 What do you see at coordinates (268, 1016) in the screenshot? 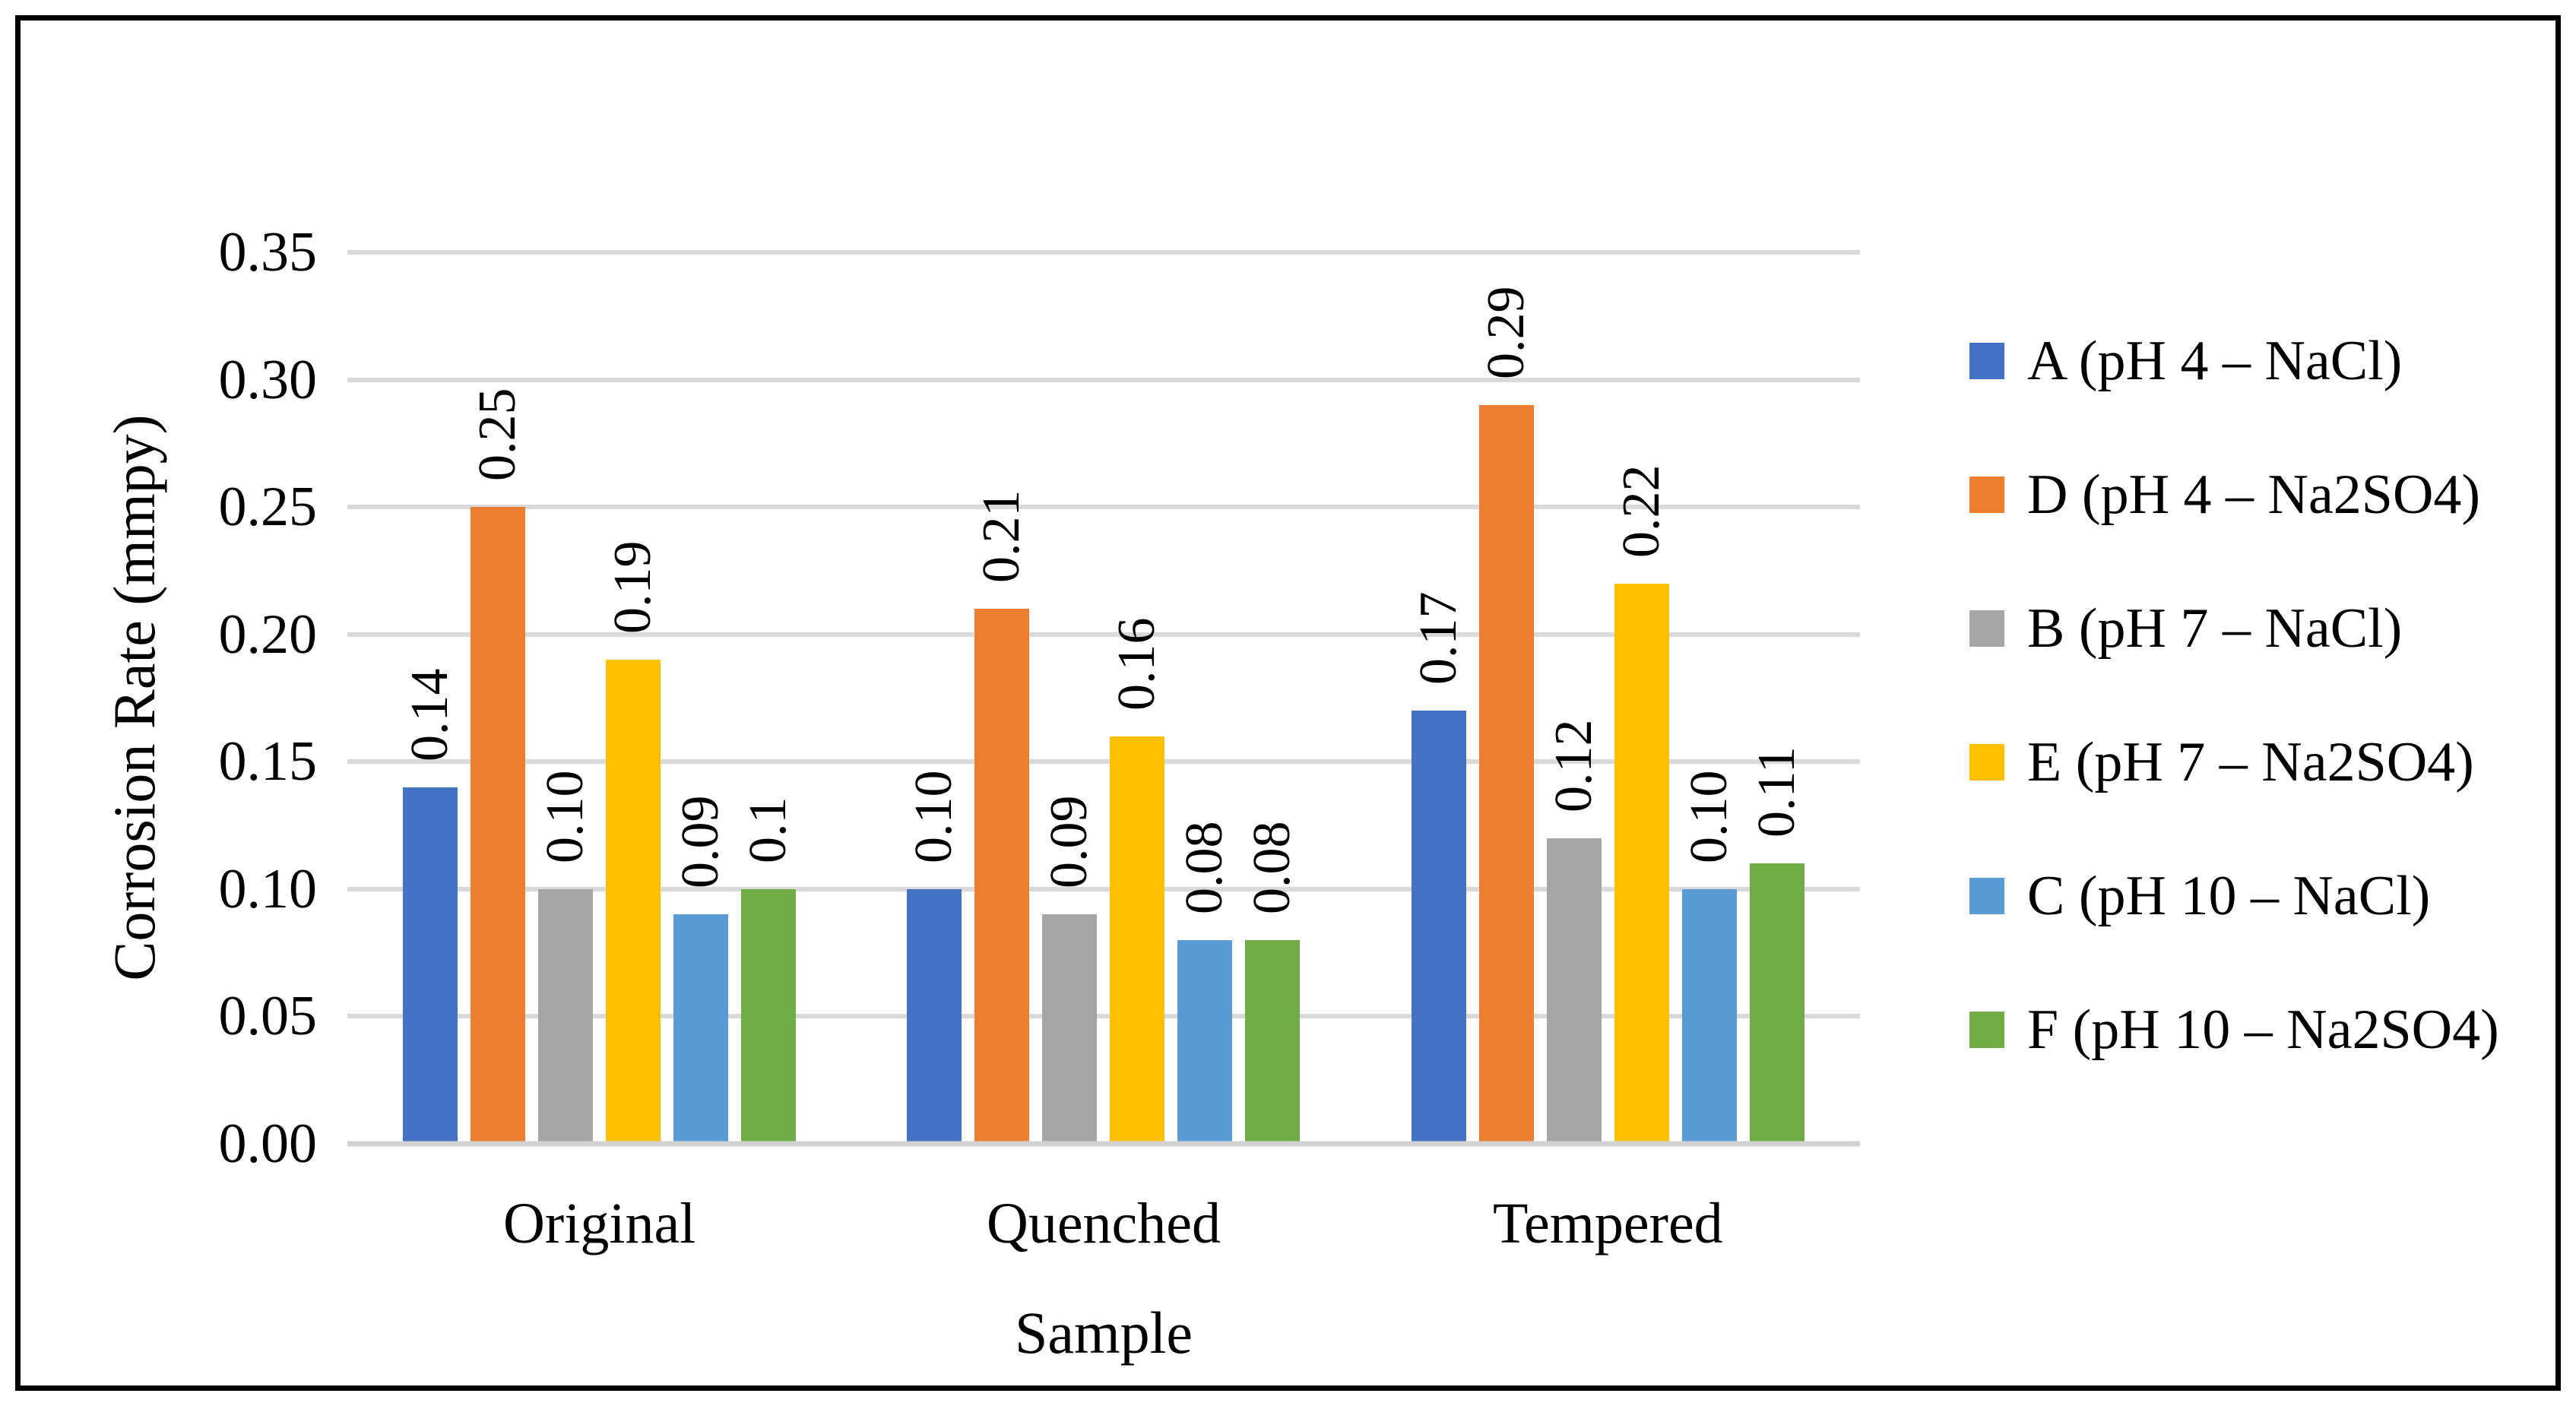
I see `y-tick-0.05: 0.05` at bounding box center [268, 1016].